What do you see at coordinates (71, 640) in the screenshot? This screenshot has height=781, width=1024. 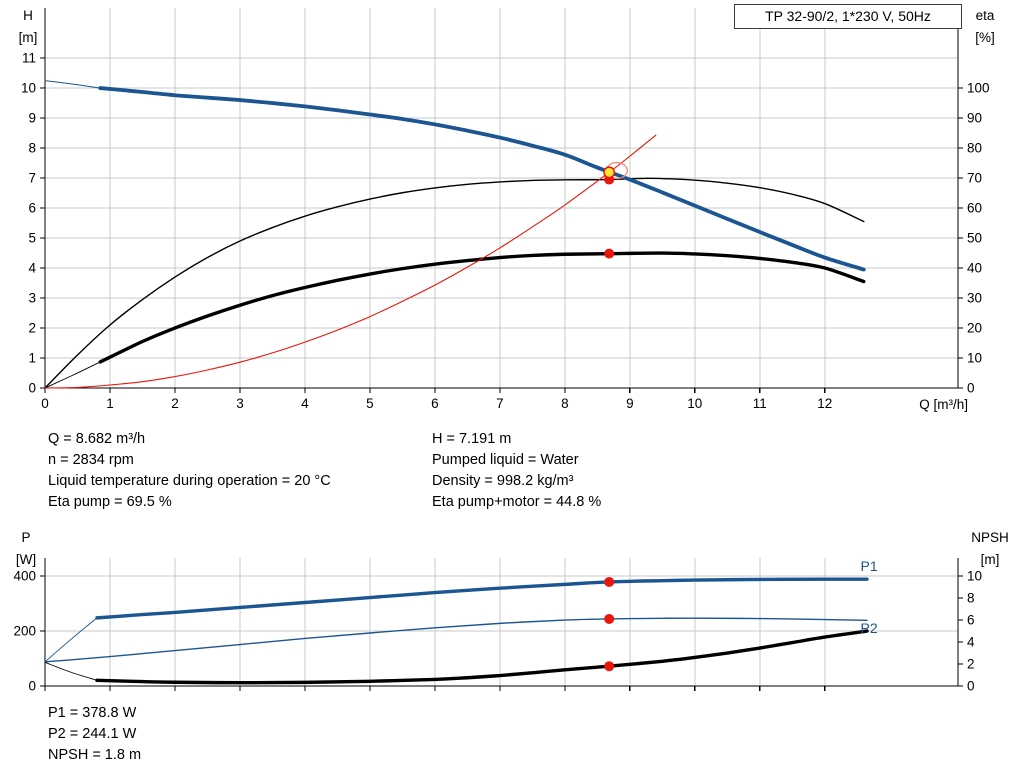 I see `p1-lead` at bounding box center [71, 640].